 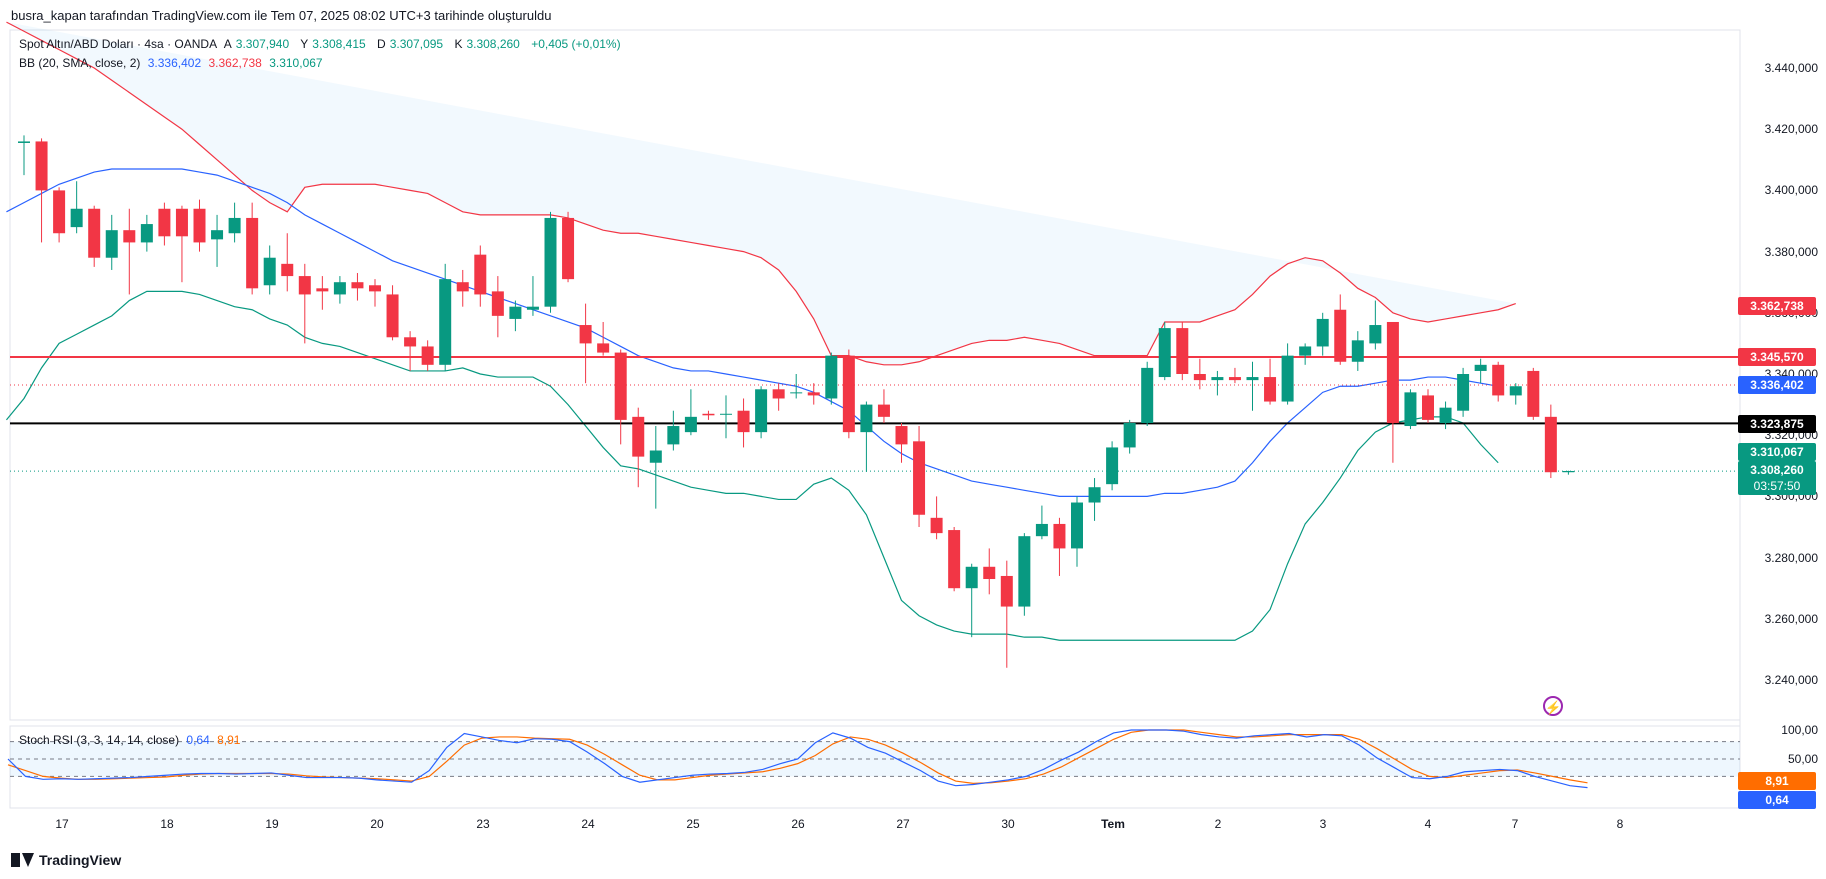 What do you see at coordinates (1777, 357) in the screenshot?
I see `tag-hline-red: 3.345,570` at bounding box center [1777, 357].